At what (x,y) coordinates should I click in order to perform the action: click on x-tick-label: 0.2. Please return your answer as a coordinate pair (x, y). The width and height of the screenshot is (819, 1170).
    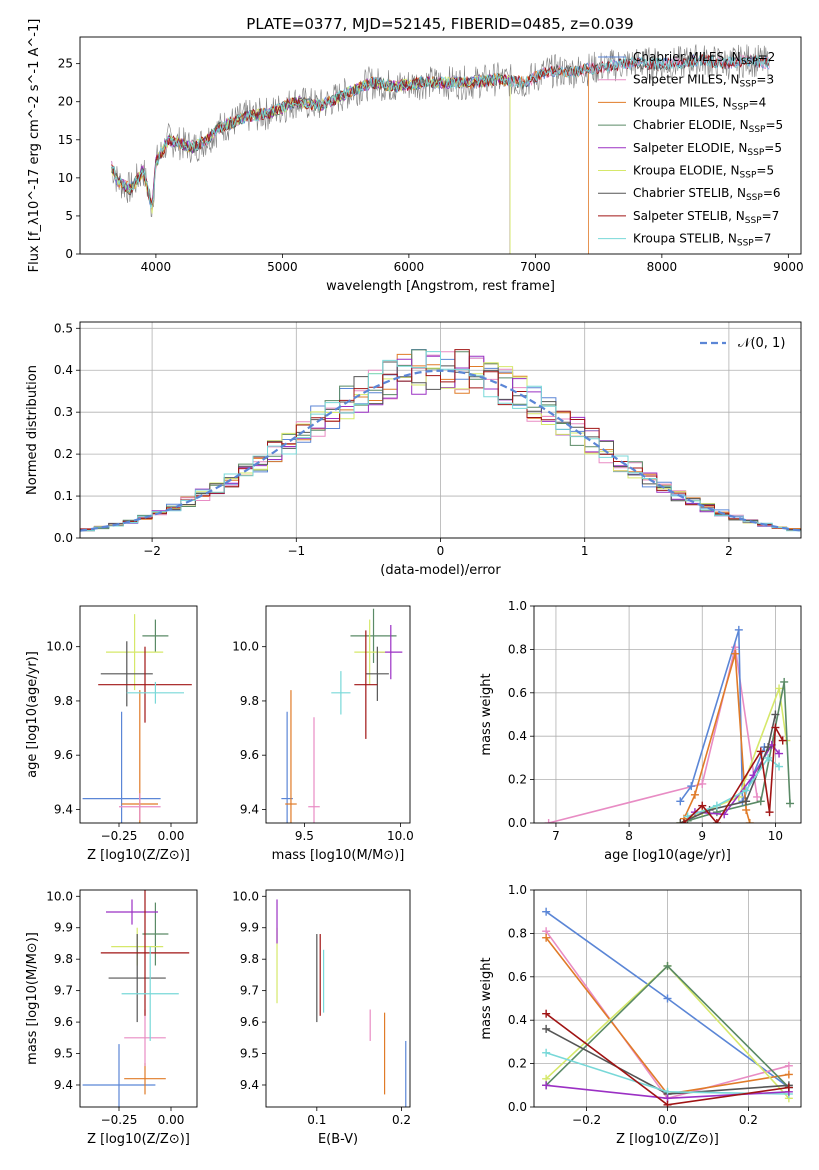
    Looking at the image, I should click on (401, 1120).